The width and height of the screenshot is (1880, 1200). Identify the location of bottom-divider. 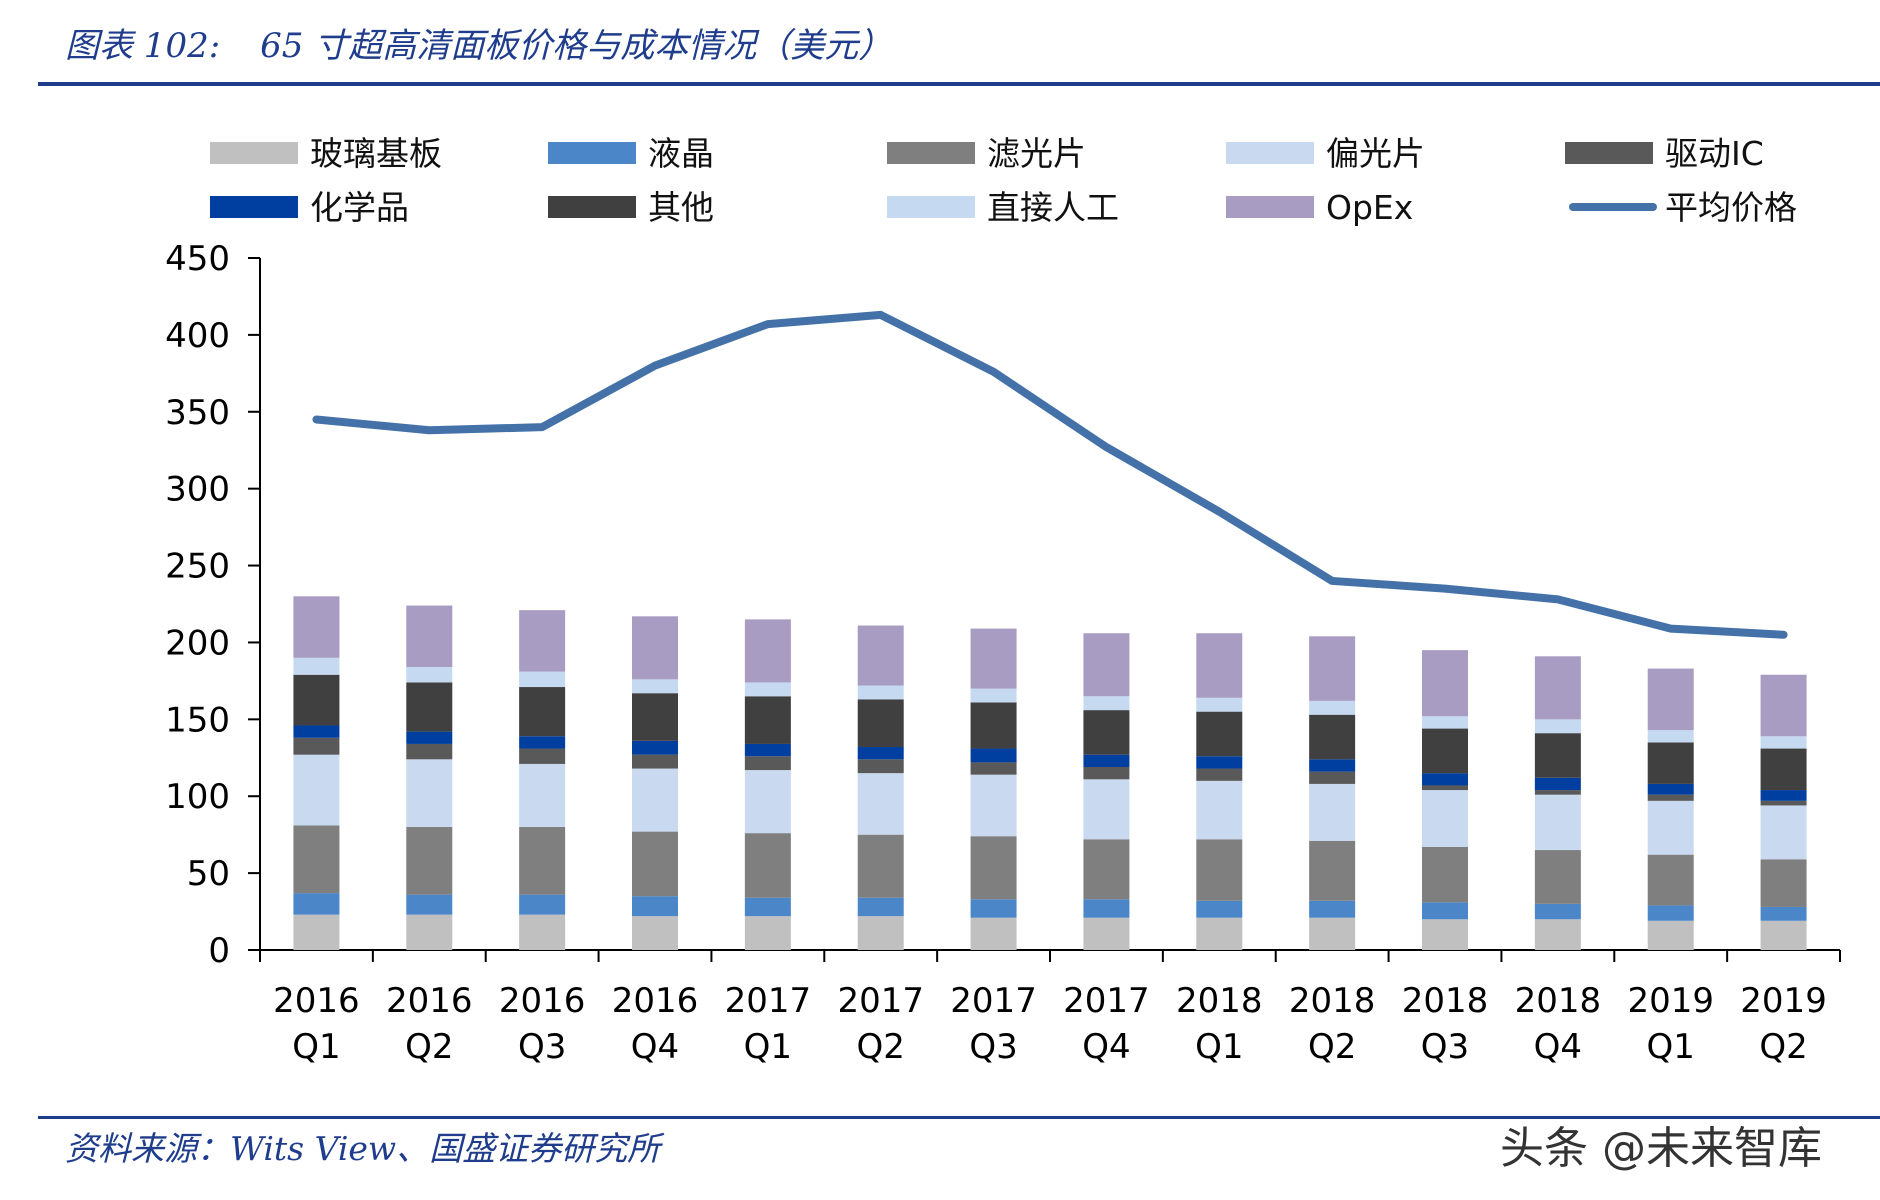
(959, 1117).